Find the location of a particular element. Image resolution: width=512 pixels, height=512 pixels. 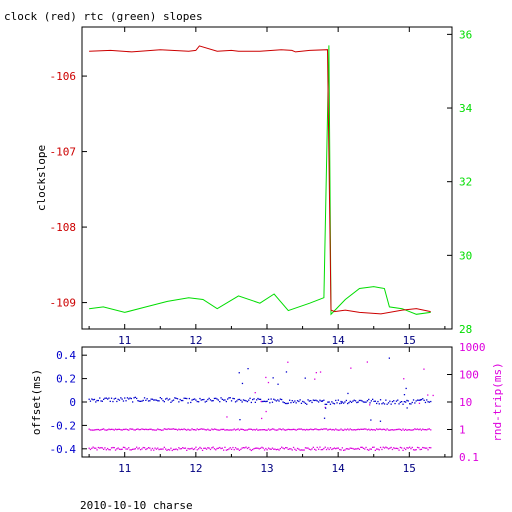

x-tick-label: 13 is located at coordinates (266, 468).